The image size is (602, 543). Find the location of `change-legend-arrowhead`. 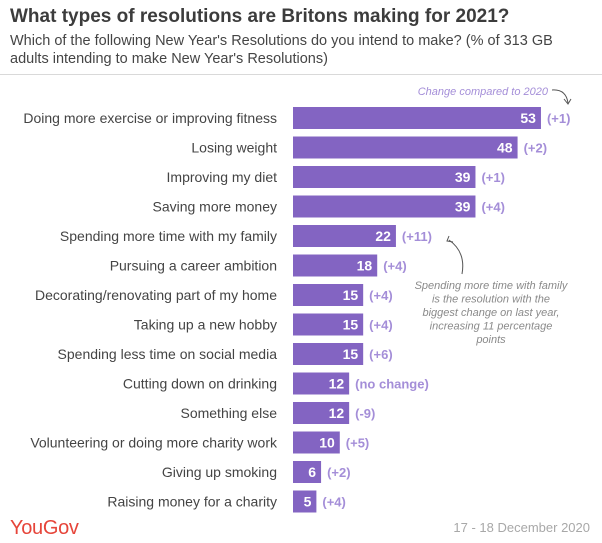

change-legend-arrowhead is located at coordinates (567, 101).